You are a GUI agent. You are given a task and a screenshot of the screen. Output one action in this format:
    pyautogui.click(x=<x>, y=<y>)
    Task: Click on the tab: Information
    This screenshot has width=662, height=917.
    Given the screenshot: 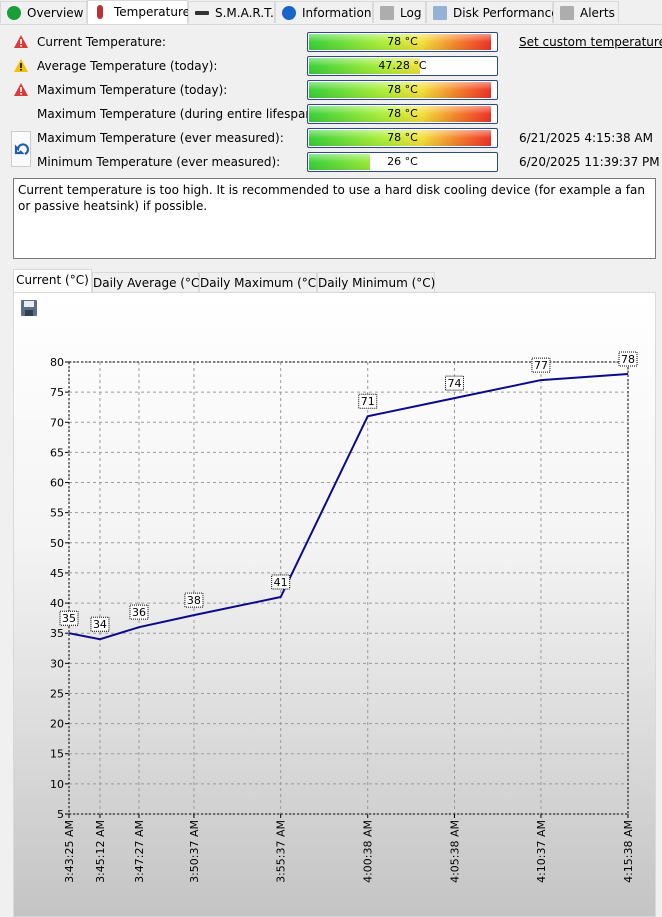 What is the action you would take?
    pyautogui.click(x=324, y=12)
    